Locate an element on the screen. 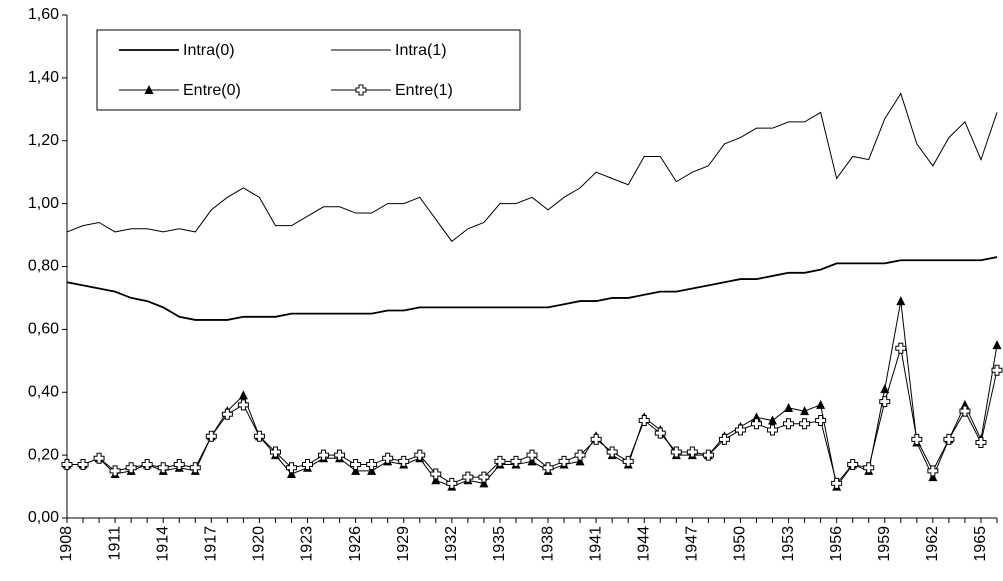 The height and width of the screenshot is (581, 1003). y-tick-label: 1,60 is located at coordinates (43, 14).